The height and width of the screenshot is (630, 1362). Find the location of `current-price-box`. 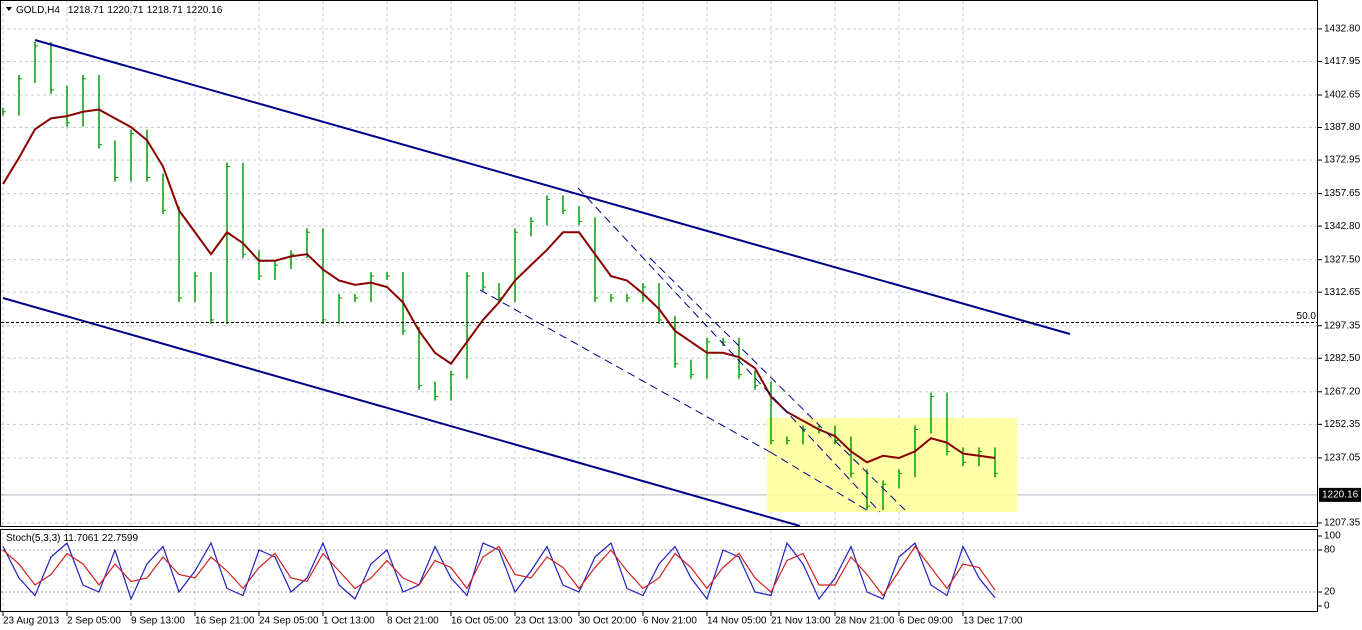

current-price-box is located at coordinates (1340, 494).